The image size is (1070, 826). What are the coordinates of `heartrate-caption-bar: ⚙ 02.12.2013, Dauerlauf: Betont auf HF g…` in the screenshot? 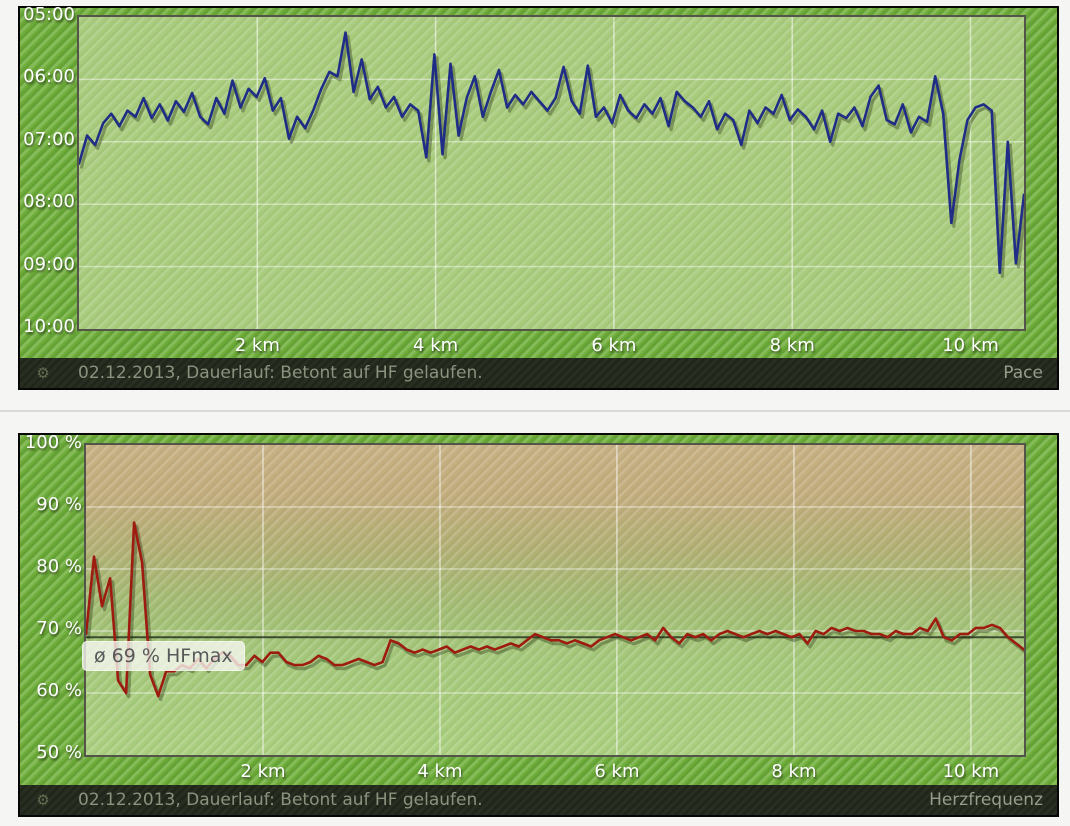 It's located at (538, 800).